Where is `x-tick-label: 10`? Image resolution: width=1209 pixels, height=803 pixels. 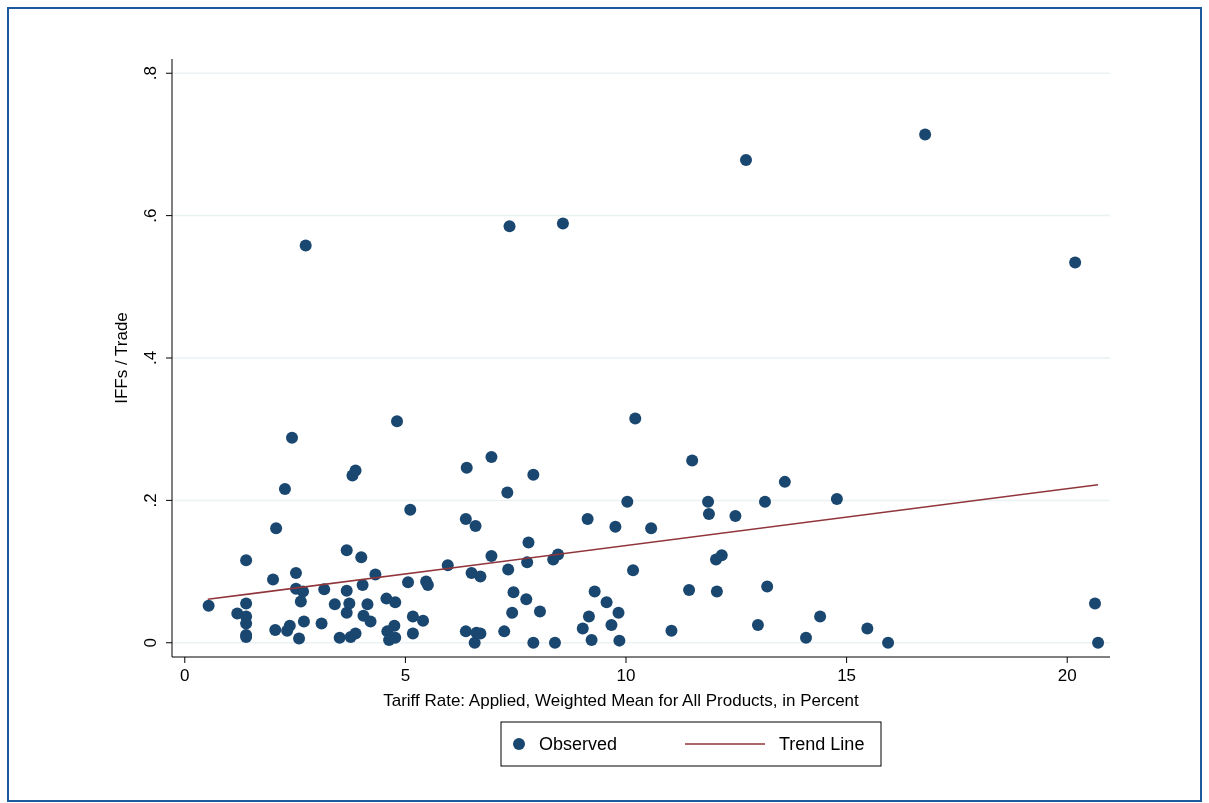 x-tick-label: 10 is located at coordinates (626, 675).